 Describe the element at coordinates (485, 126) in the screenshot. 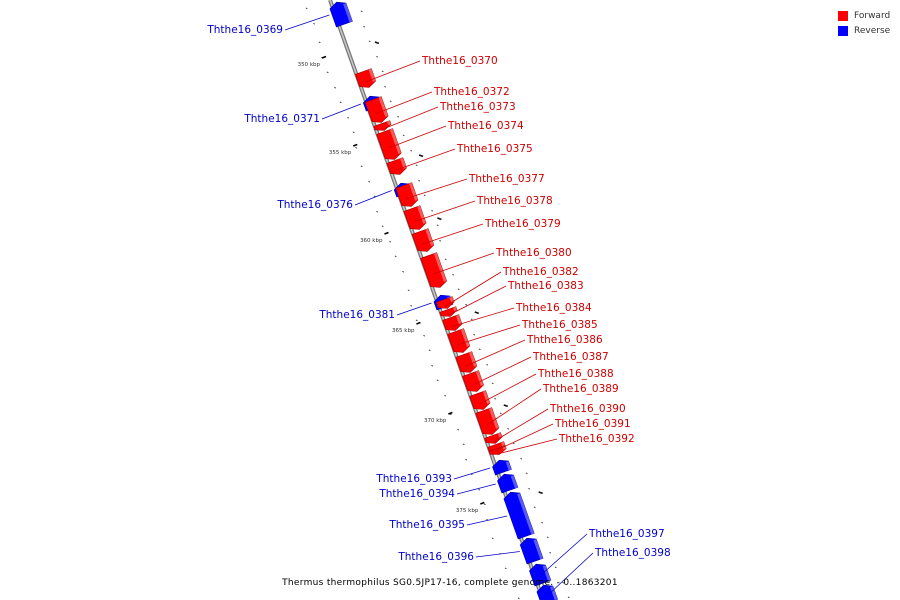

I see `gene-label-ththe16-0374: Ththe16_0374` at that location.